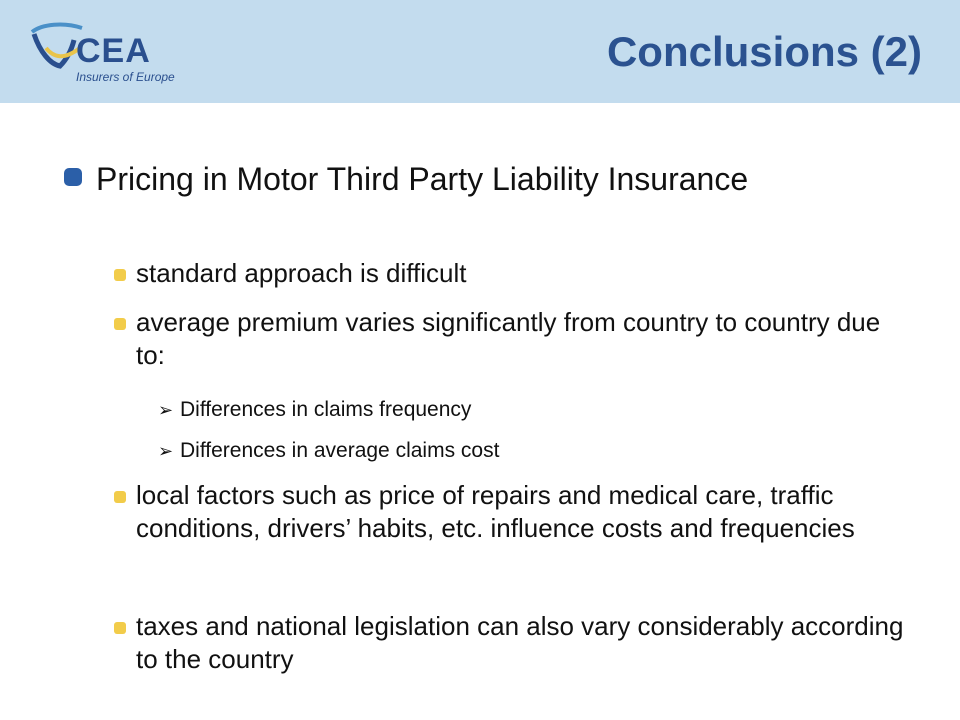  Describe the element at coordinates (340, 450) in the screenshot. I see `sub-sub-point: Differences in average claims cost` at that location.